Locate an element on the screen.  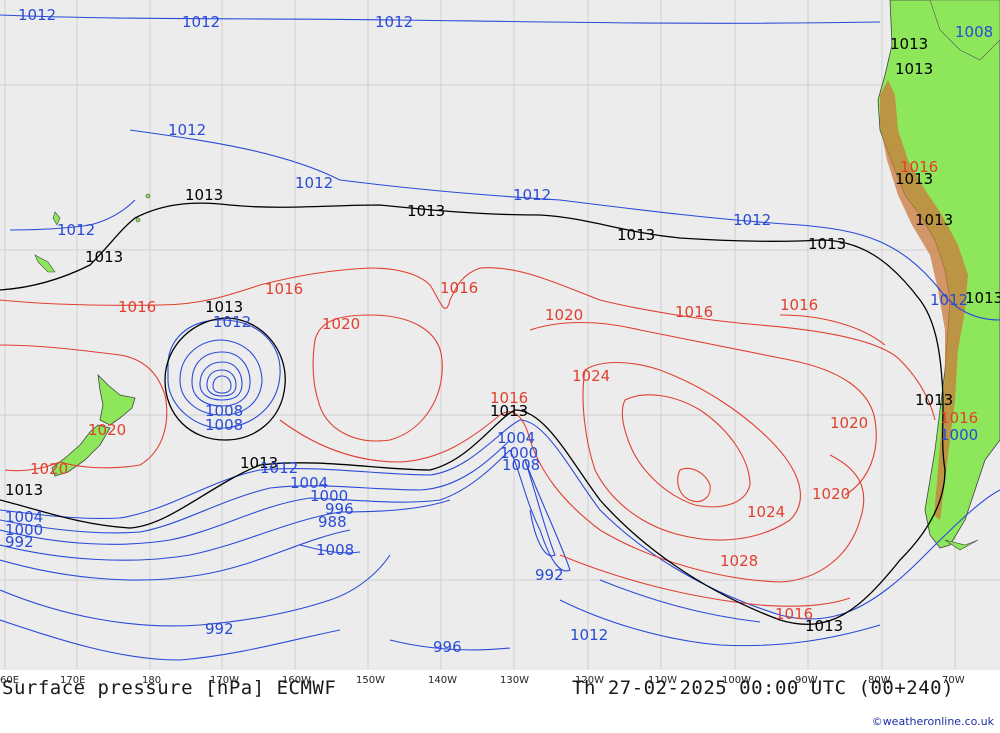
longitude-tick-label: 140W is located at coordinates (442, 680).